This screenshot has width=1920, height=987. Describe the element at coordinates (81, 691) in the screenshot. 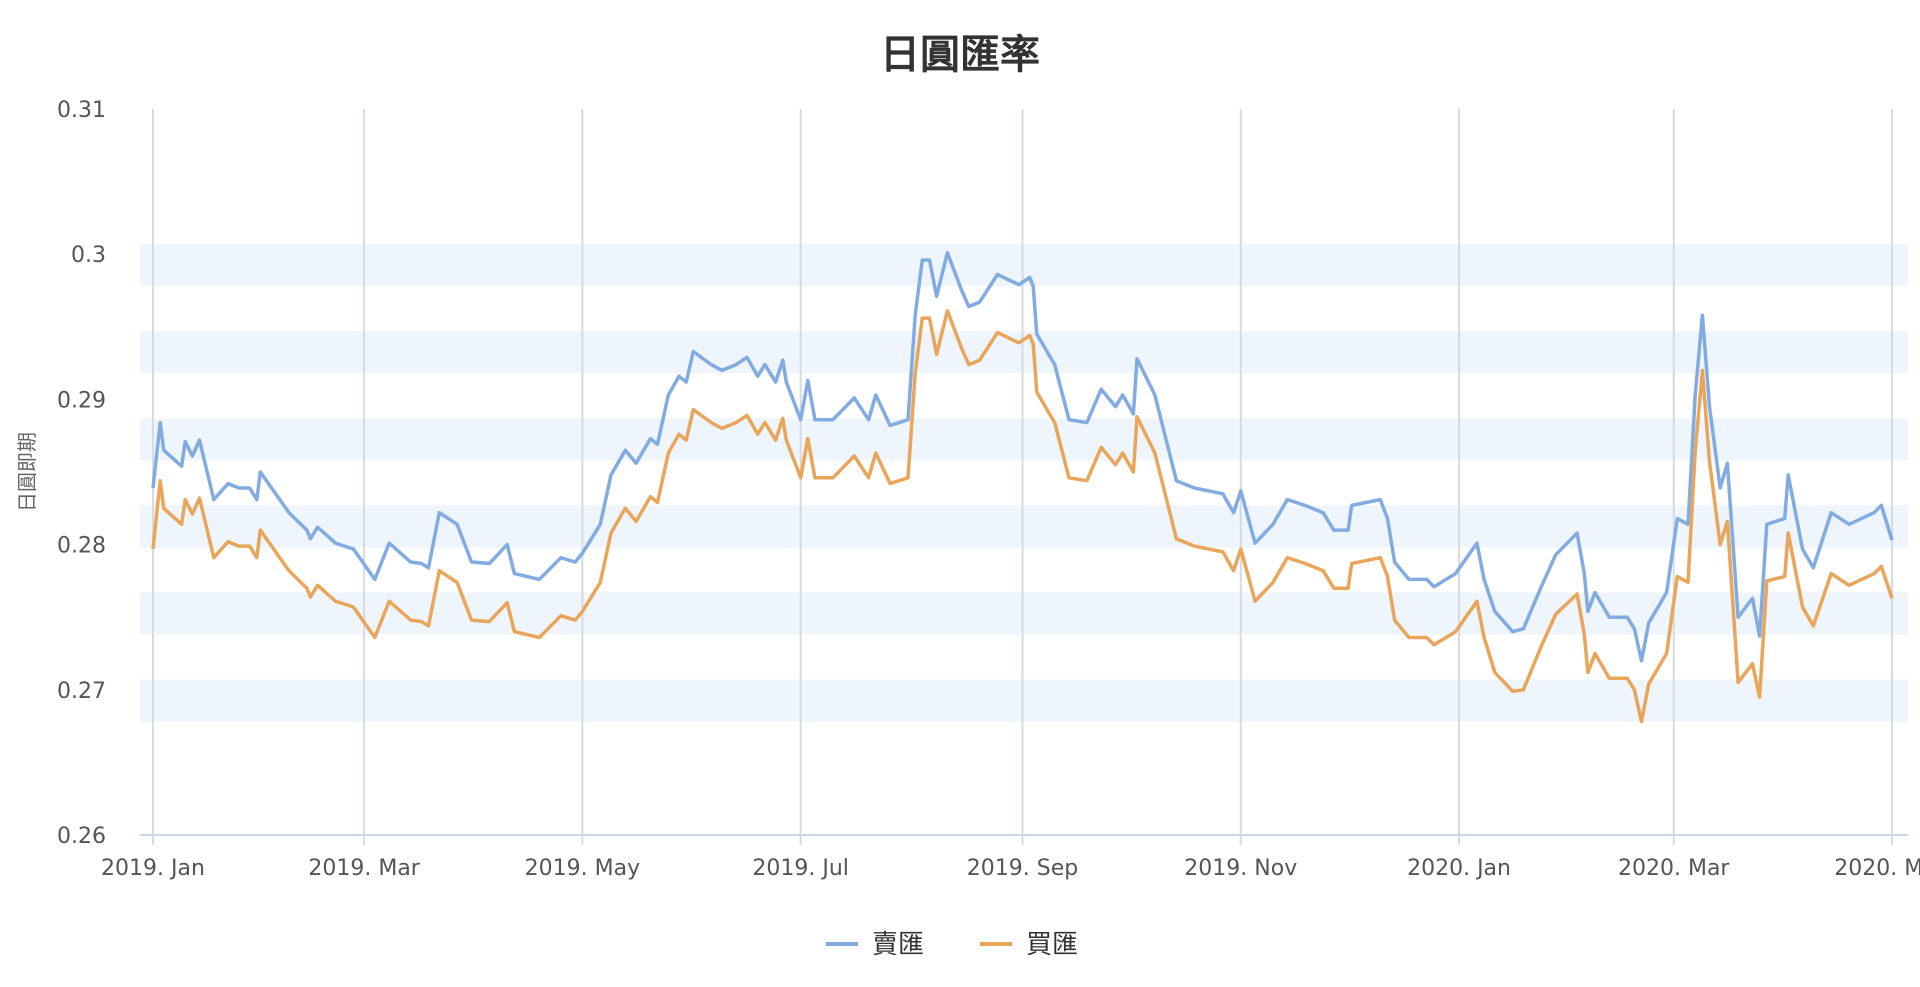

I see `y-tick-label: 0.27` at that location.